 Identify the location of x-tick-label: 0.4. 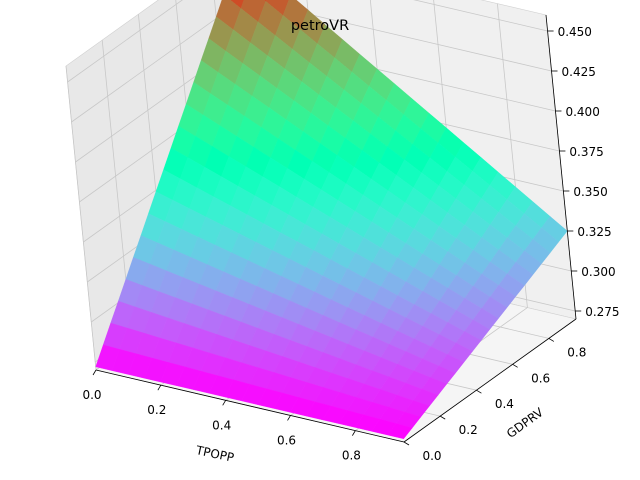
(221, 425).